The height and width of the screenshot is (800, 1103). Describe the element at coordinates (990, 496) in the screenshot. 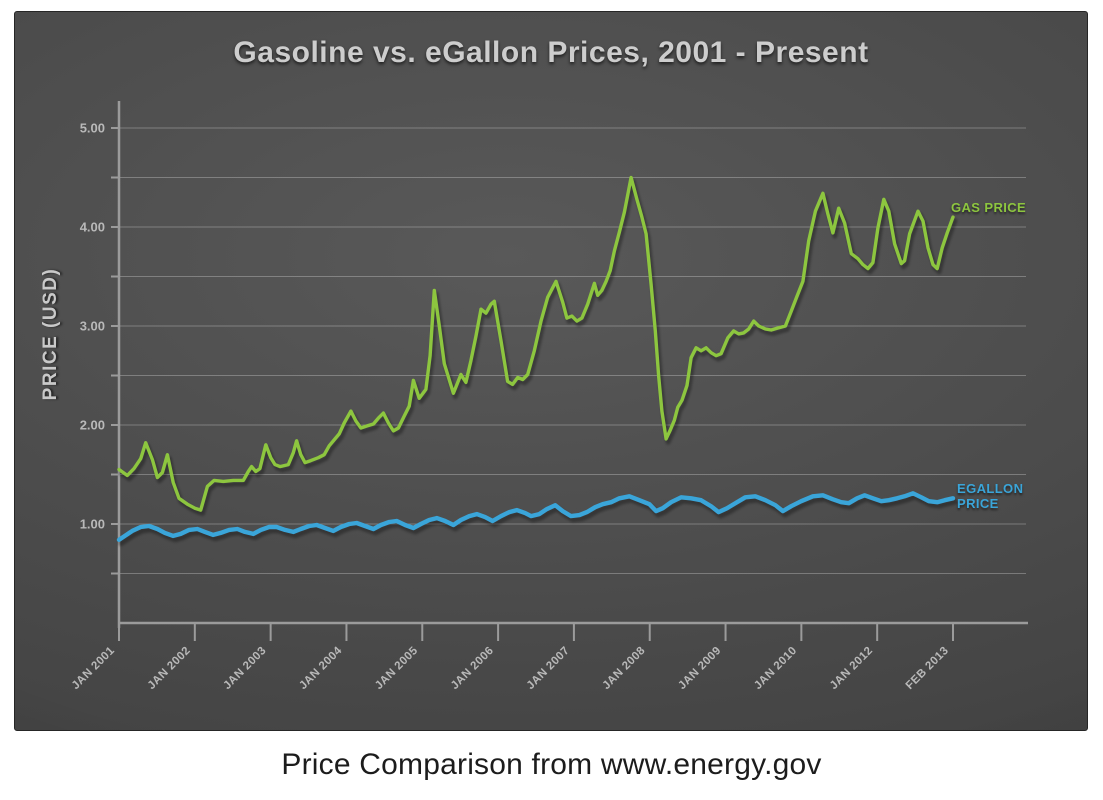

I see `egallon-price-series-label: EGALLON PRICE` at that location.